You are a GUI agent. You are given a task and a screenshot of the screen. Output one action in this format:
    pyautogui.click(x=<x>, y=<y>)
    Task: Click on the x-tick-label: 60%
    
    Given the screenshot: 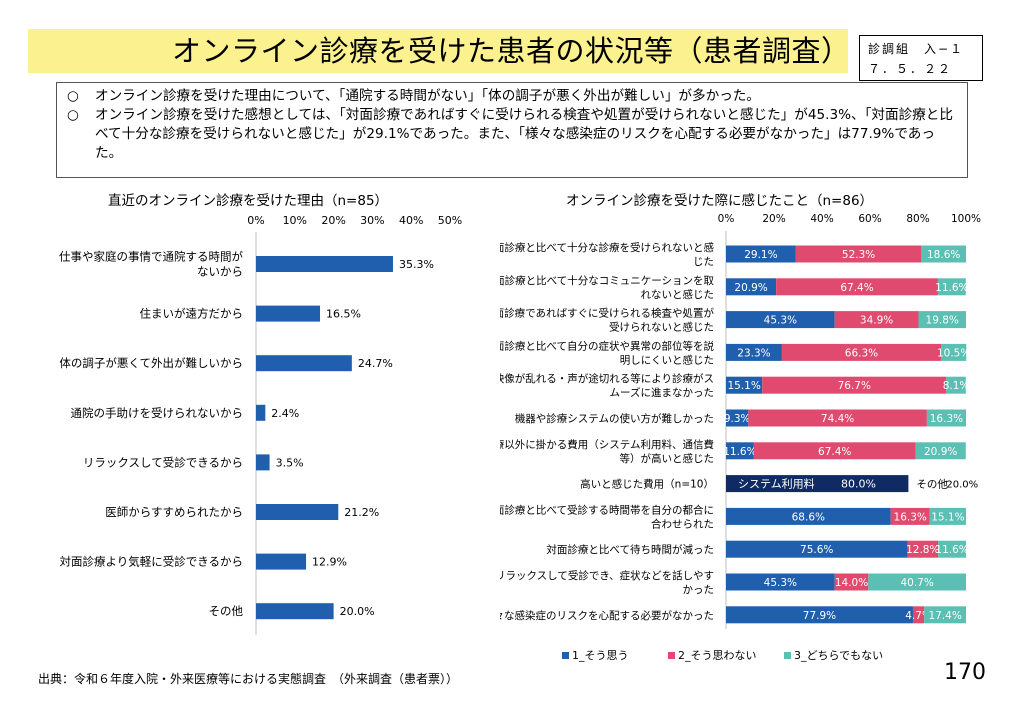 What is the action you would take?
    pyautogui.click(x=869, y=219)
    